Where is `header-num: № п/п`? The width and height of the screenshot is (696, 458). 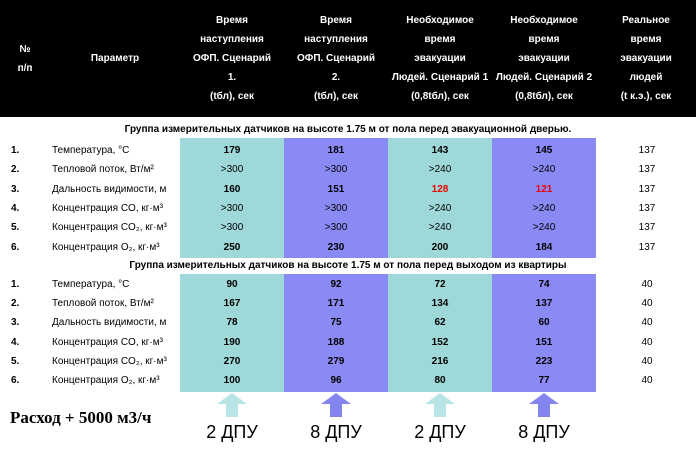 header-num: № п/п is located at coordinates (25, 58).